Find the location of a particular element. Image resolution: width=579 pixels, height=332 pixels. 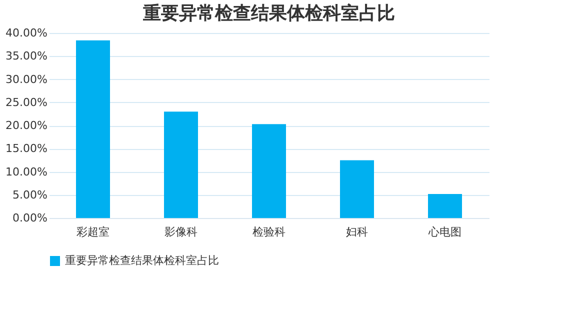

x-tick-label: 彩超室 is located at coordinates (93, 232).